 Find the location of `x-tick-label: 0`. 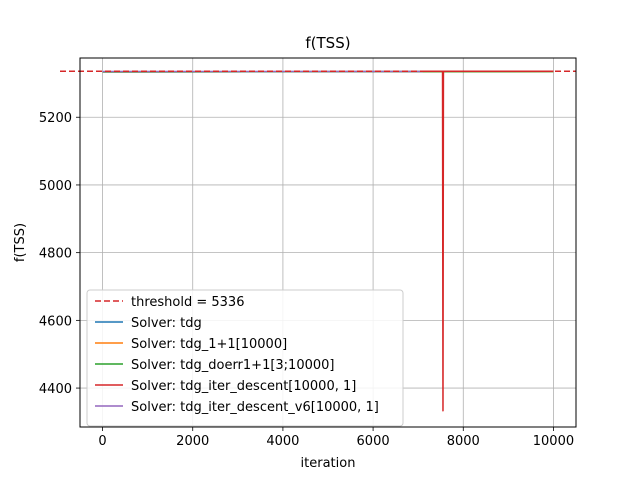

x-tick-label: 0 is located at coordinates (102, 441).